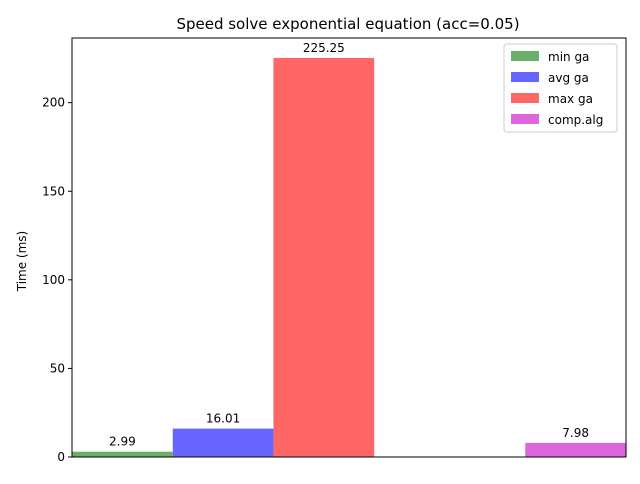 The image size is (640, 484). I want to click on bar-value-label: 2.99, so click(122, 442).